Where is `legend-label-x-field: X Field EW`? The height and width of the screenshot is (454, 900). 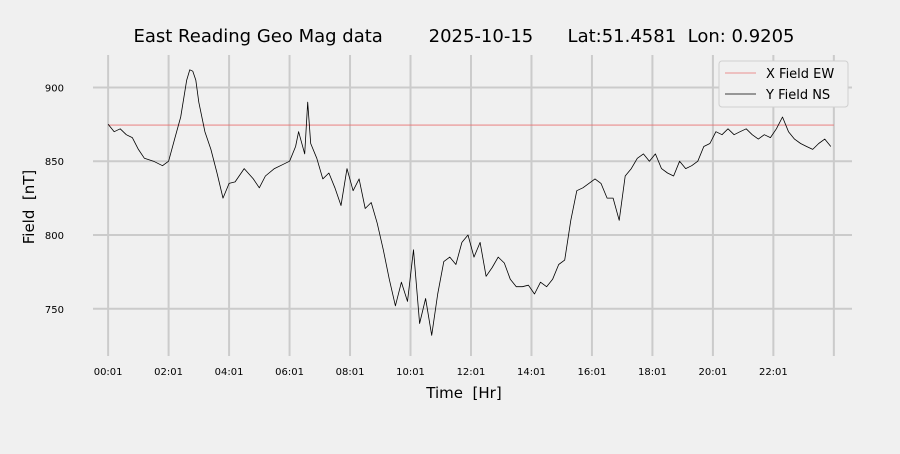 legend-label-x-field: X Field EW is located at coordinates (800, 74).